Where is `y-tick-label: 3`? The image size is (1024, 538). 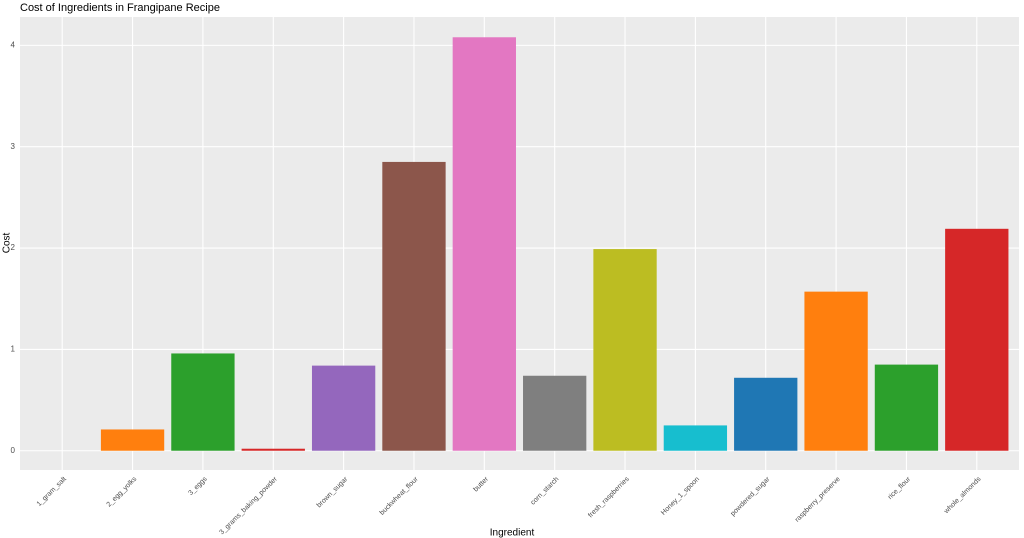 y-tick-label: 3 is located at coordinates (13, 146).